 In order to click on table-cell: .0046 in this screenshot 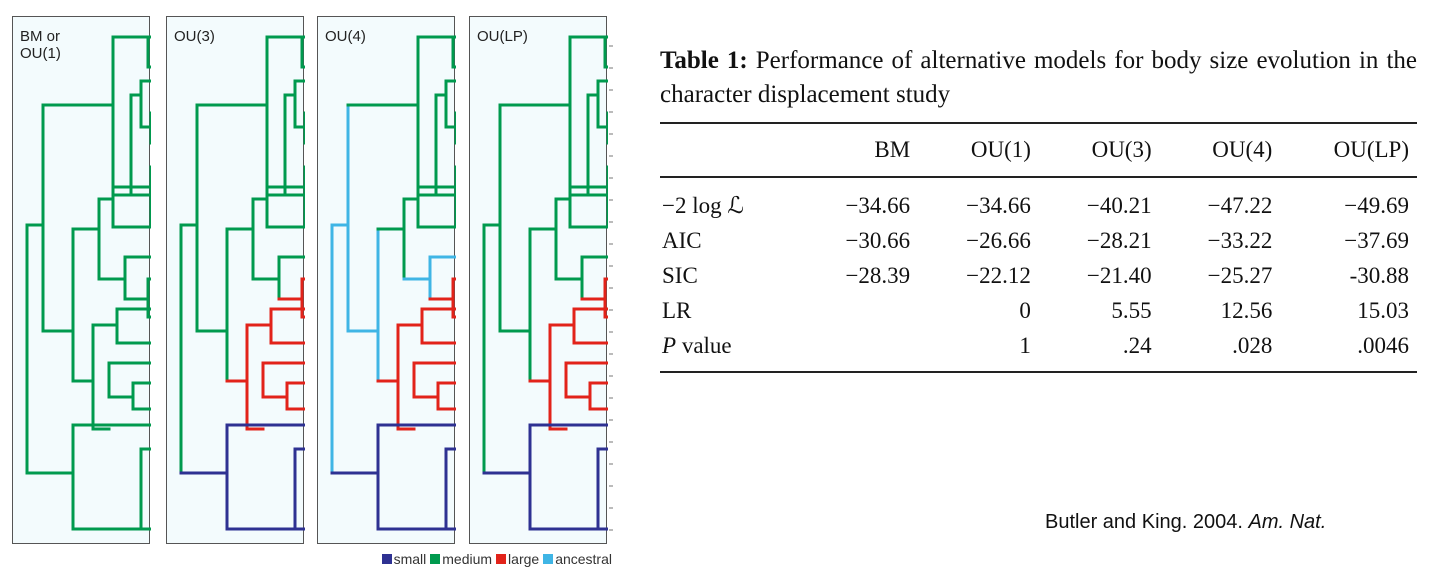, I will do `click(1383, 345)`.